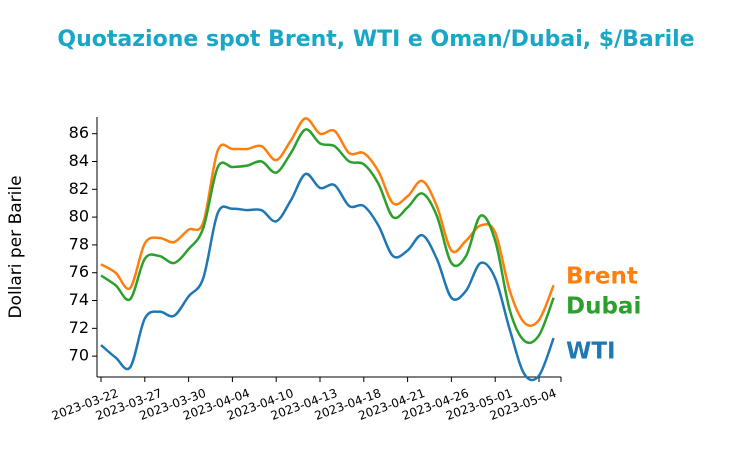  What do you see at coordinates (79, 355) in the screenshot?
I see `y-tick-label: 70` at bounding box center [79, 355].